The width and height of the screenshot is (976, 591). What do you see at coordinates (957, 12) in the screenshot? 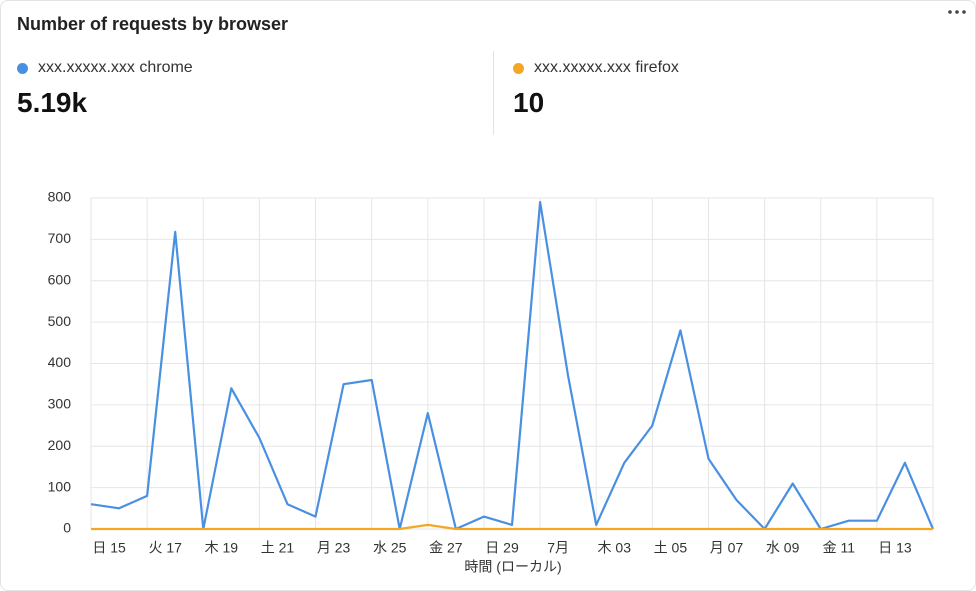
I see `menu-button` at bounding box center [957, 12].